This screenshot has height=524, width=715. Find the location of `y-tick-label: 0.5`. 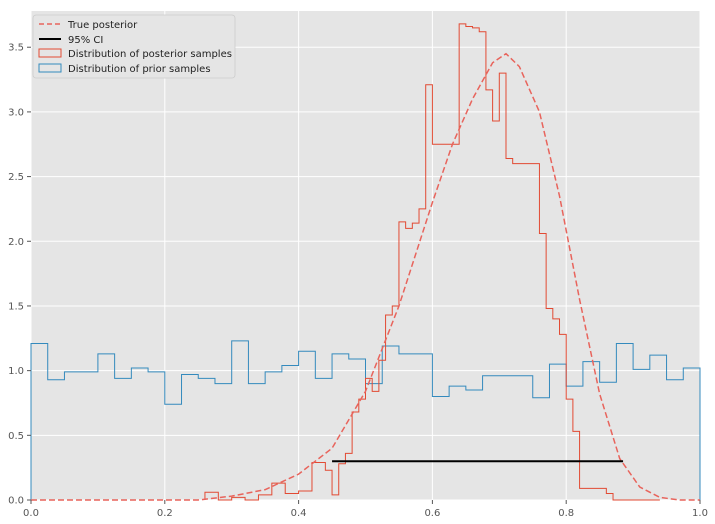

y-tick-label: 0.5 is located at coordinates (16, 436).